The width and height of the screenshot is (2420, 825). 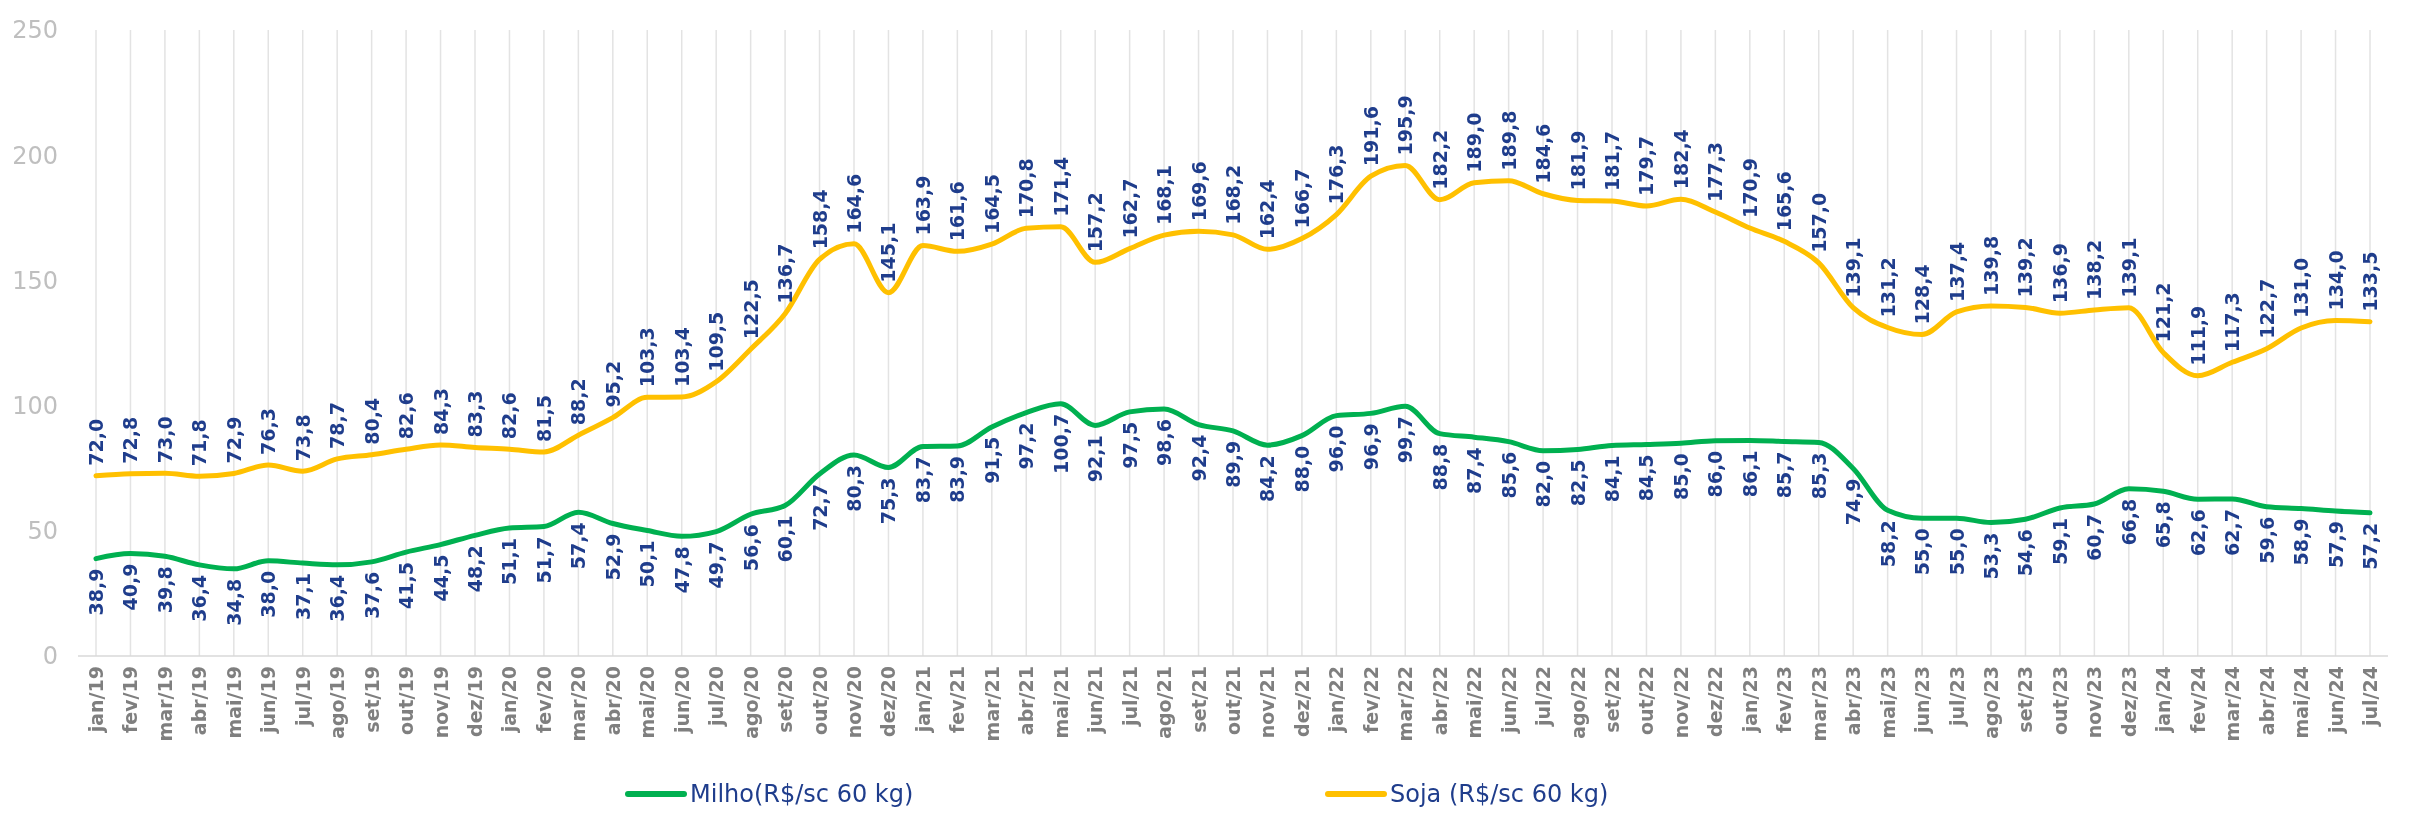 I want to click on data-label: 162,4, so click(x=1267, y=209).